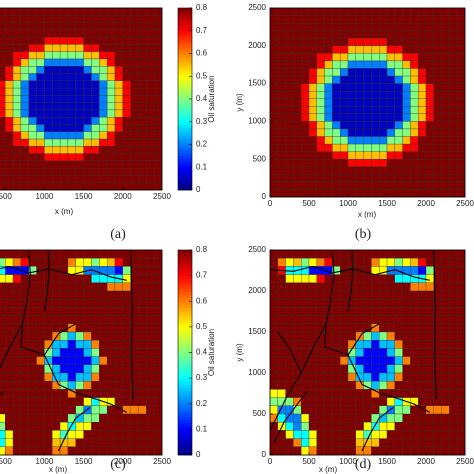 The image size is (474, 474). Describe the element at coordinates (387, 203) in the screenshot. I see `x-tick-label: 1500` at that location.